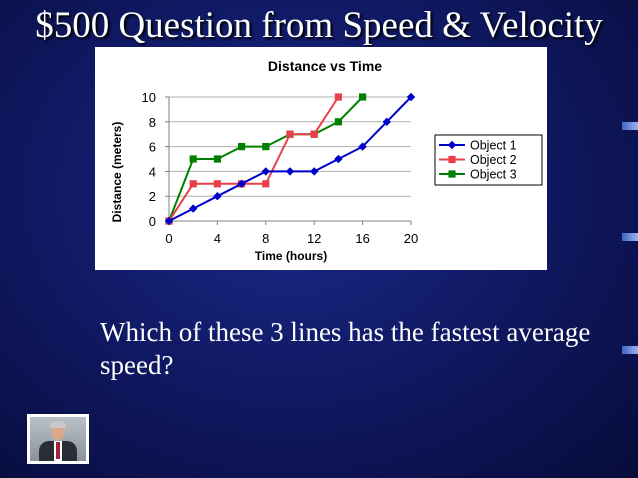  What do you see at coordinates (493, 160) in the screenshot?
I see `legend-label-2: Object 2` at bounding box center [493, 160].